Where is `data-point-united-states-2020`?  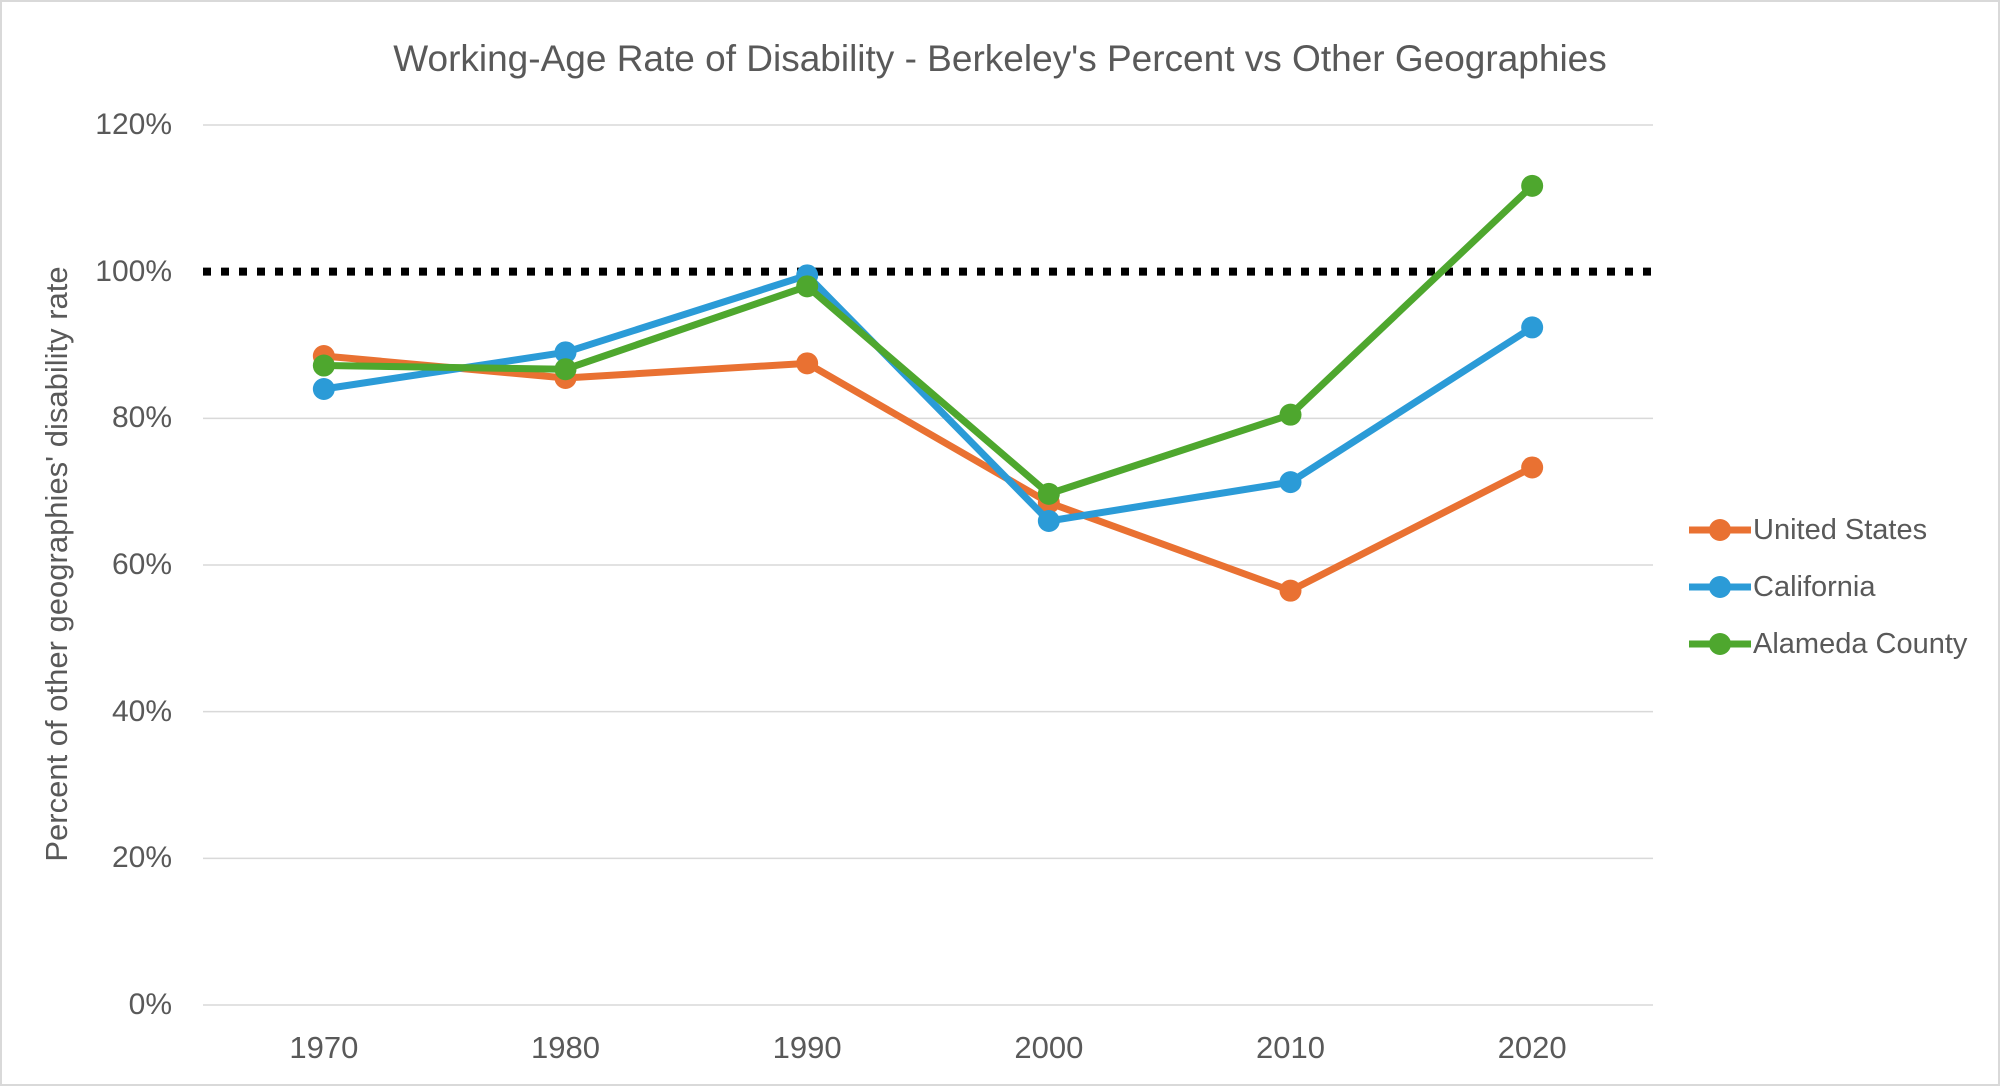
data-point-united-states-2020 is located at coordinates (1532, 467).